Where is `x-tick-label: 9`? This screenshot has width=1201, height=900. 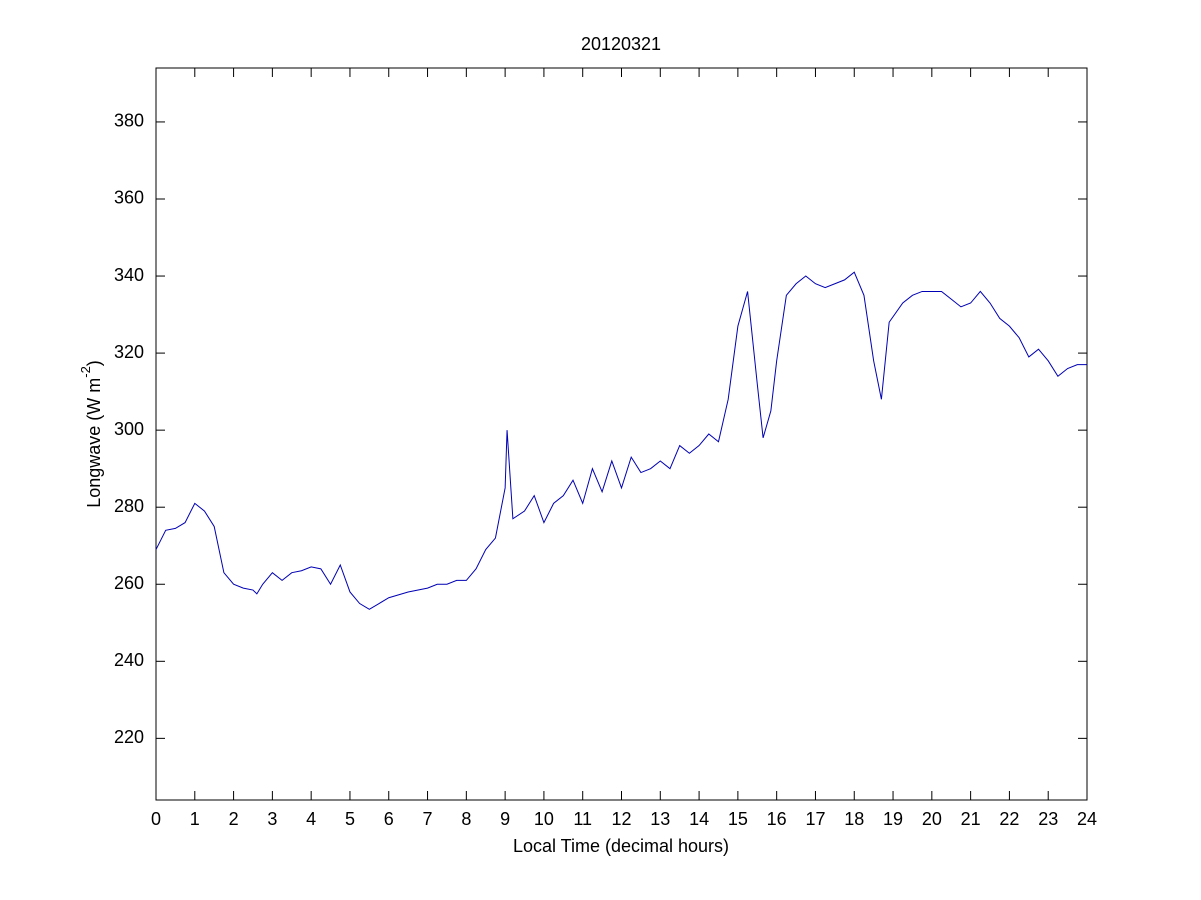
x-tick-label: 9 is located at coordinates (505, 819).